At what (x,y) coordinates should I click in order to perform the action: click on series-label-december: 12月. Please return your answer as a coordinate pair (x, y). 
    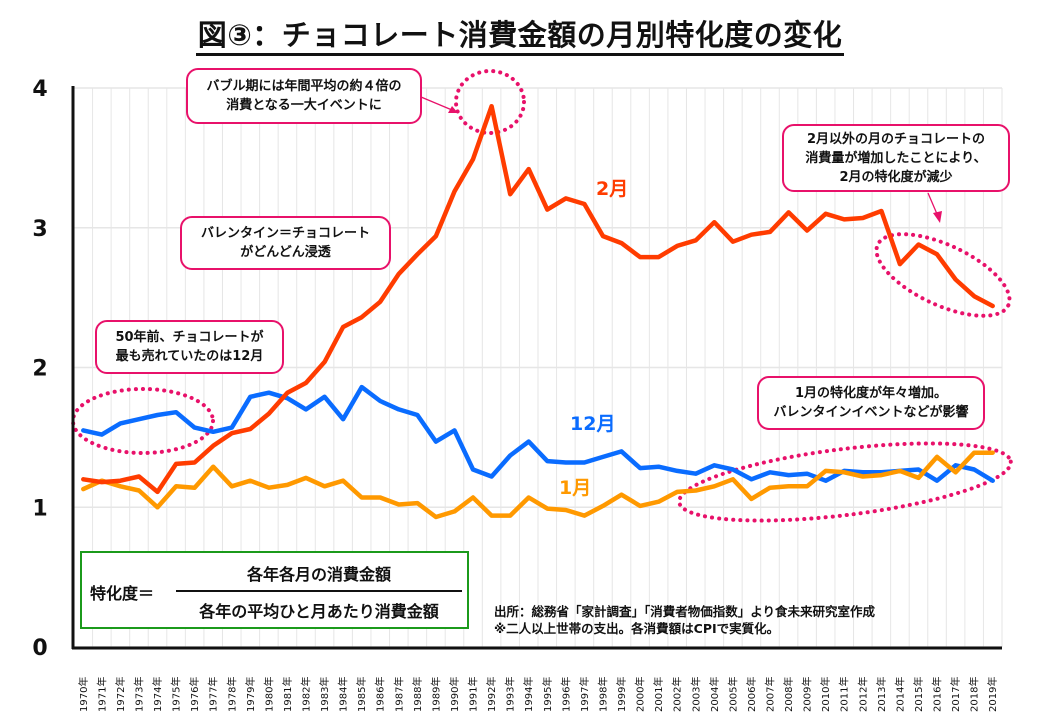
    Looking at the image, I should click on (592, 424).